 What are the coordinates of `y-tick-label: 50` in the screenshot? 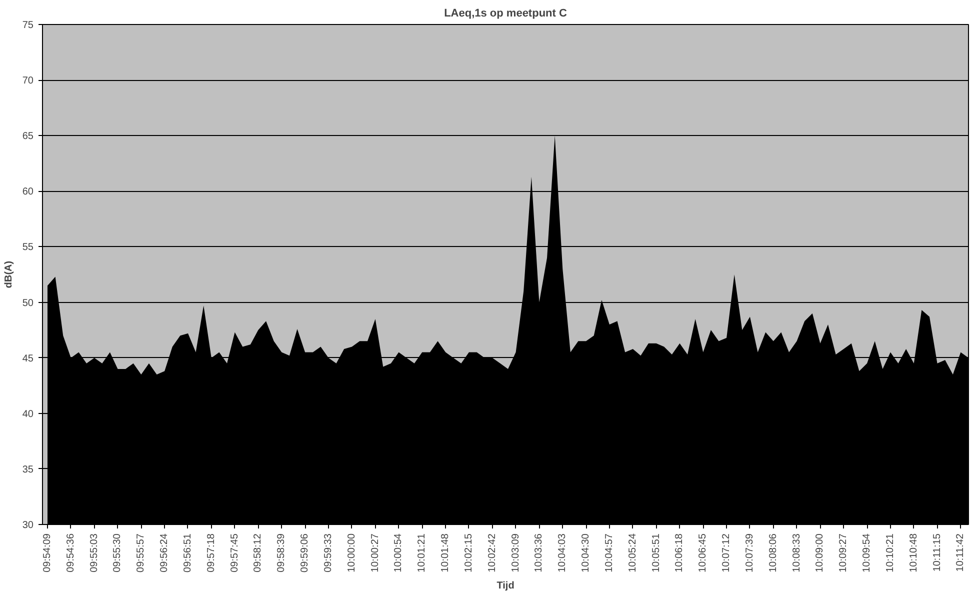 It's located at (28, 303).